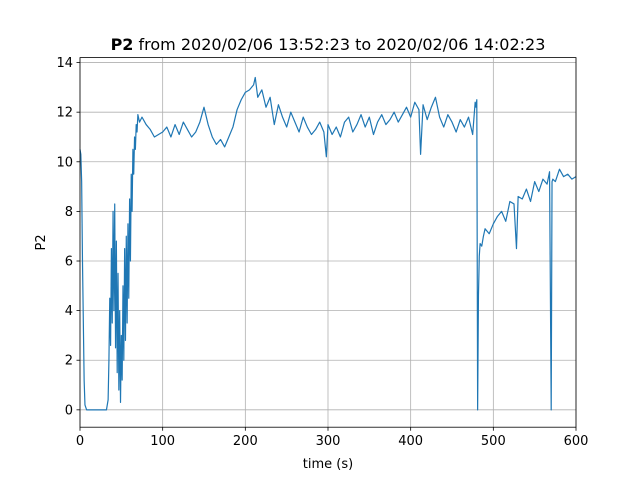 The height and width of the screenshot is (480, 640). What do you see at coordinates (64, 113) in the screenshot?
I see `y-tick-label: 12` at bounding box center [64, 113].